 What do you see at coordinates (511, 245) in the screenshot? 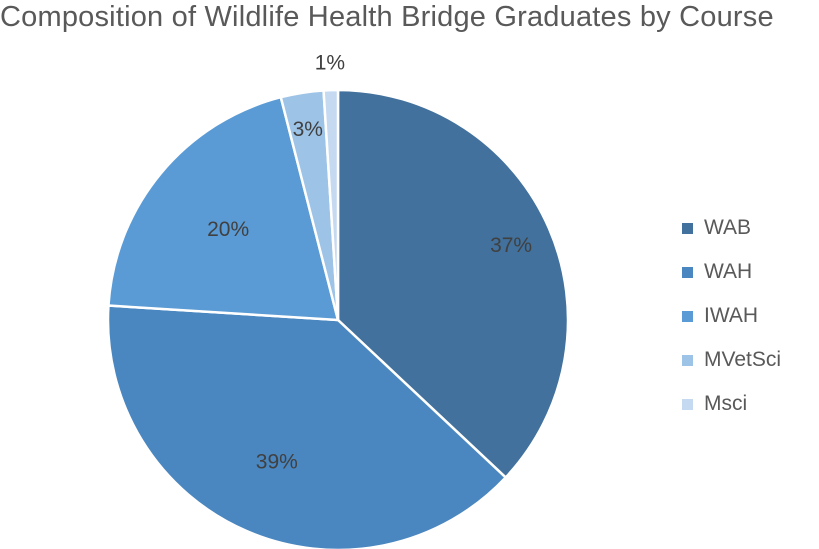
I see `data-label-wab: 37%` at bounding box center [511, 245].